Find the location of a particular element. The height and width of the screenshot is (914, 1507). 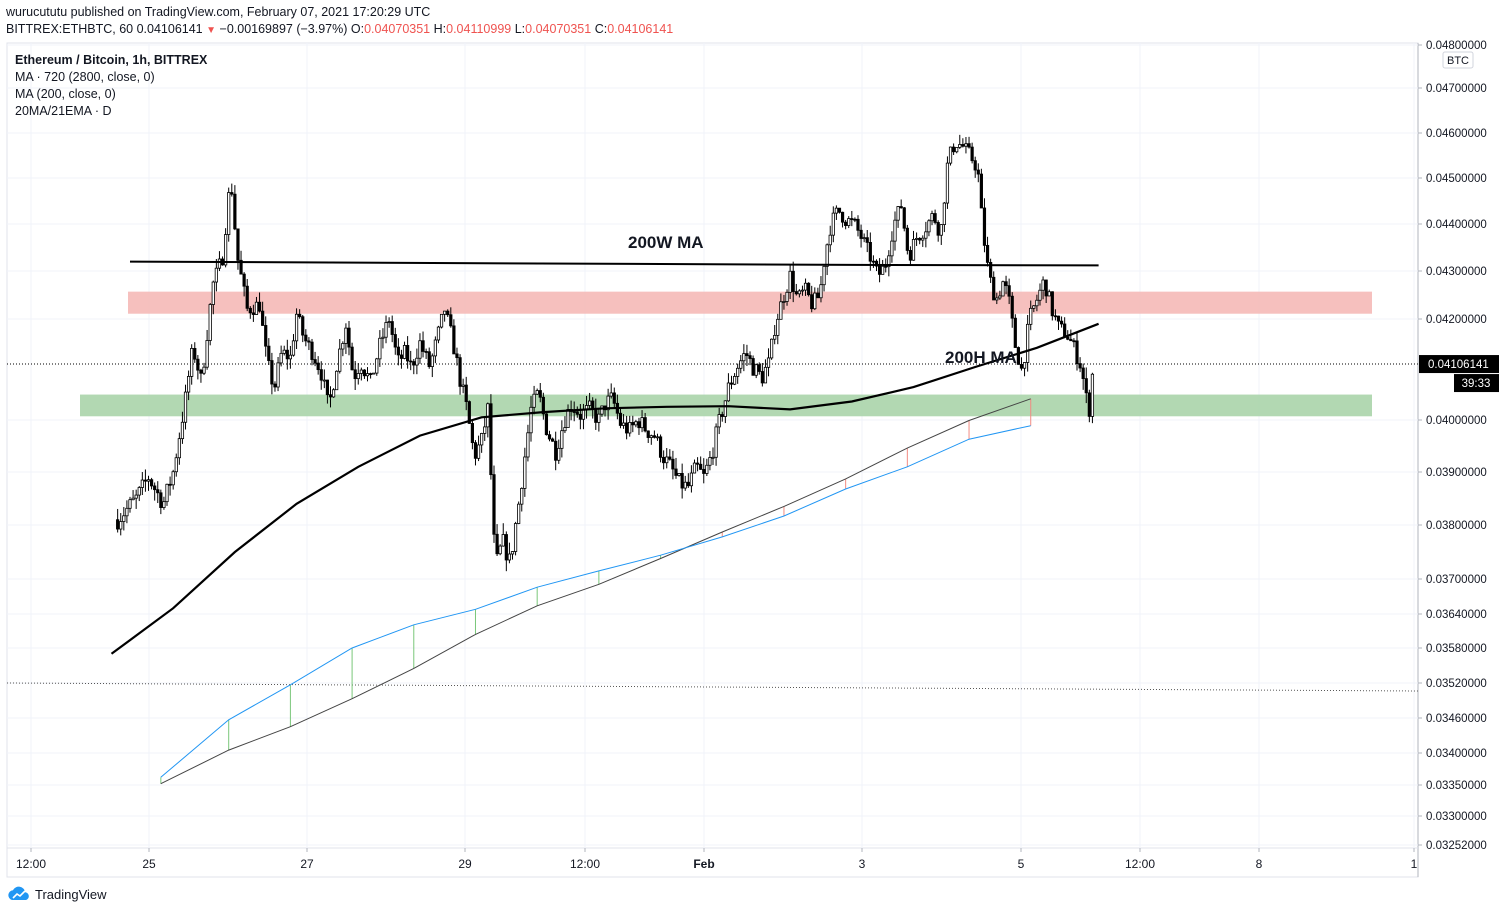

y-tick-label: 0.03400000 is located at coordinates (1456, 754).